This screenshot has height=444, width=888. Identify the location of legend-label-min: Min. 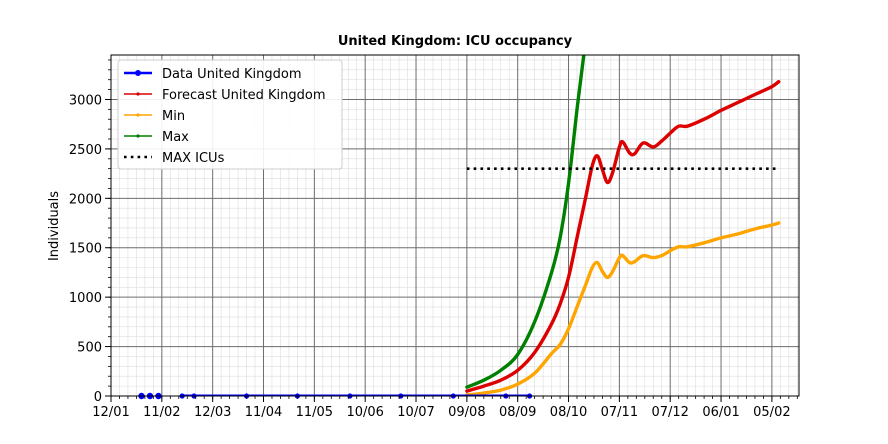
(173, 116).